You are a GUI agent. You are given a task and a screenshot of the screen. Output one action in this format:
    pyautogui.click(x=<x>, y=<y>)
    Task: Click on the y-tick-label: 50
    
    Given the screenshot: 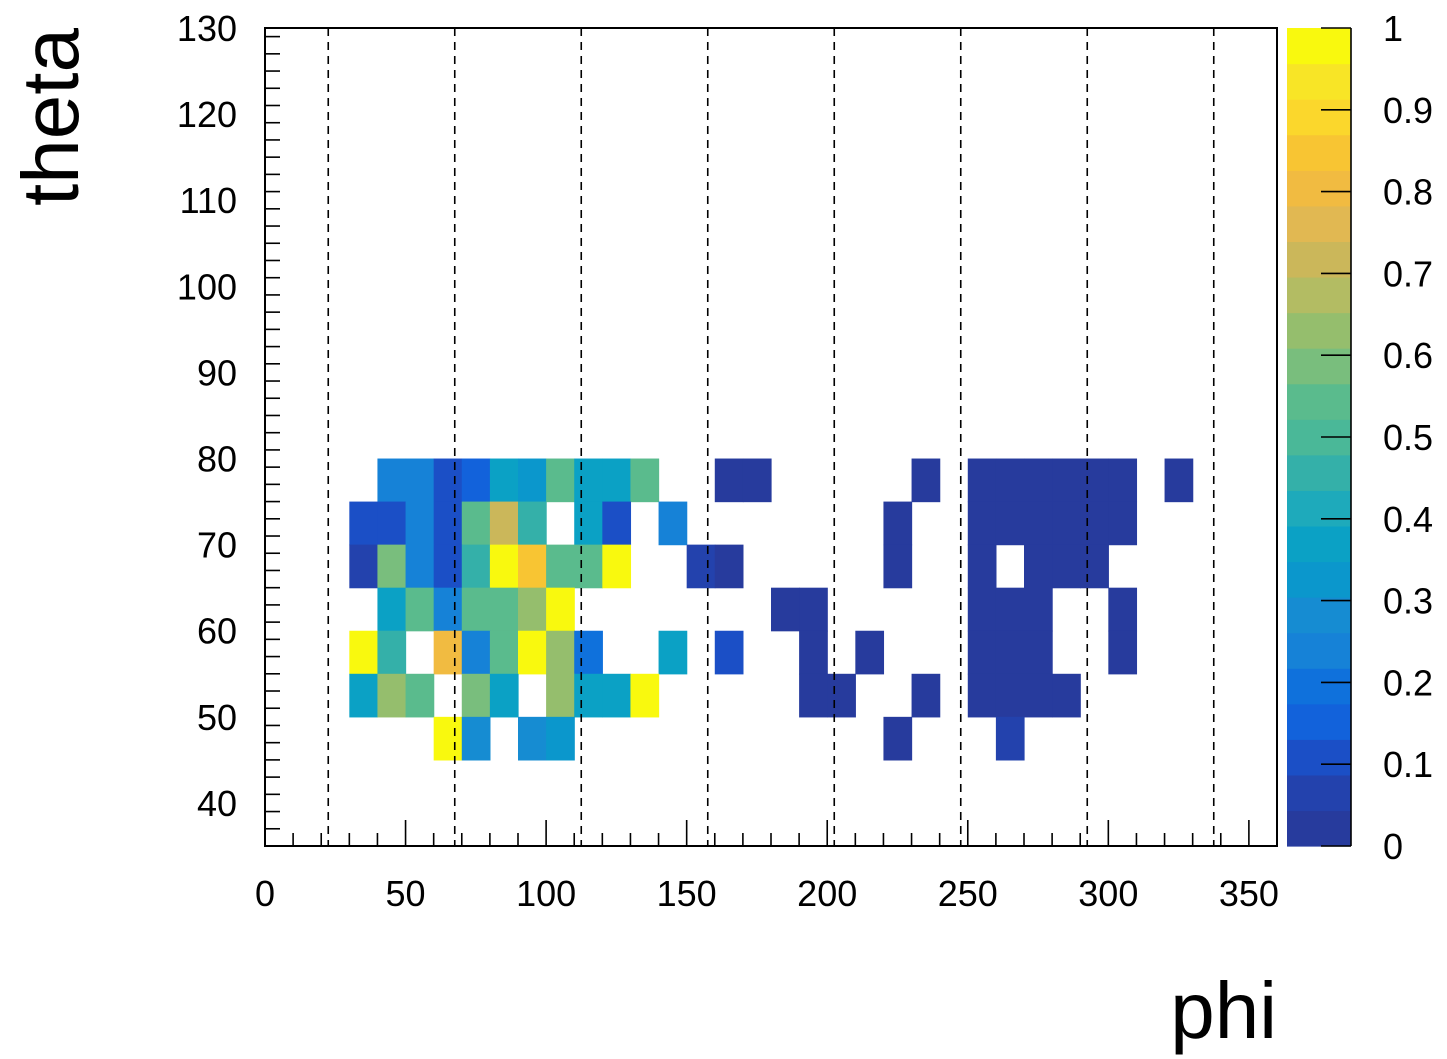 What is the action you would take?
    pyautogui.click(x=217, y=717)
    